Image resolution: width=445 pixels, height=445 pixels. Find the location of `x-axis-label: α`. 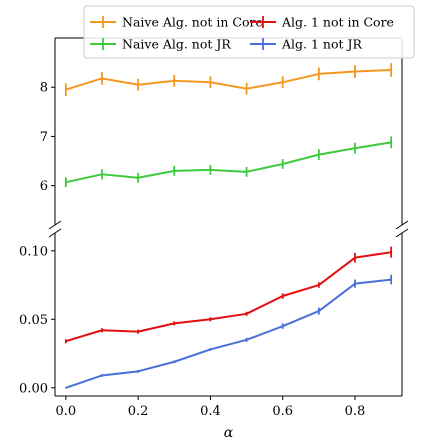

x-axis-label: α is located at coordinates (229, 433).